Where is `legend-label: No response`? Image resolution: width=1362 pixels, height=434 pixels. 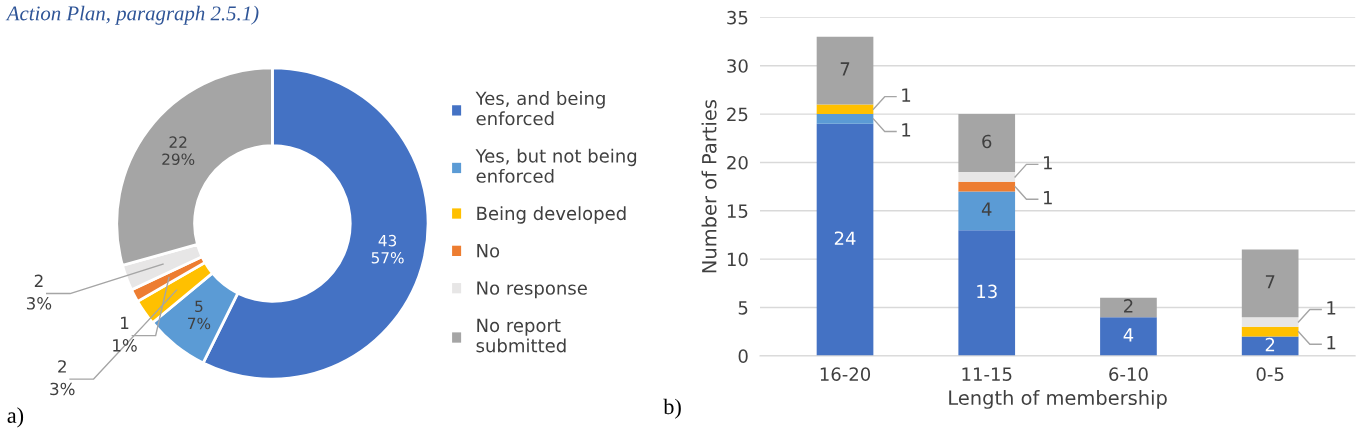
legend-label: No response is located at coordinates (532, 290).